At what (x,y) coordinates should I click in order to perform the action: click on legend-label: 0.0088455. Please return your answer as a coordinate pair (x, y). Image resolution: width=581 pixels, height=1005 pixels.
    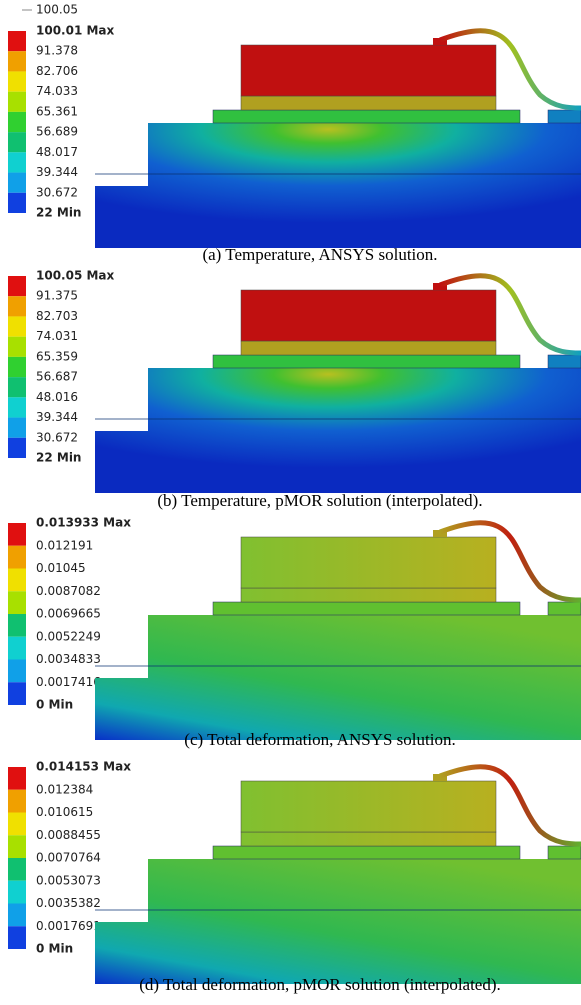
    Looking at the image, I should click on (68, 835).